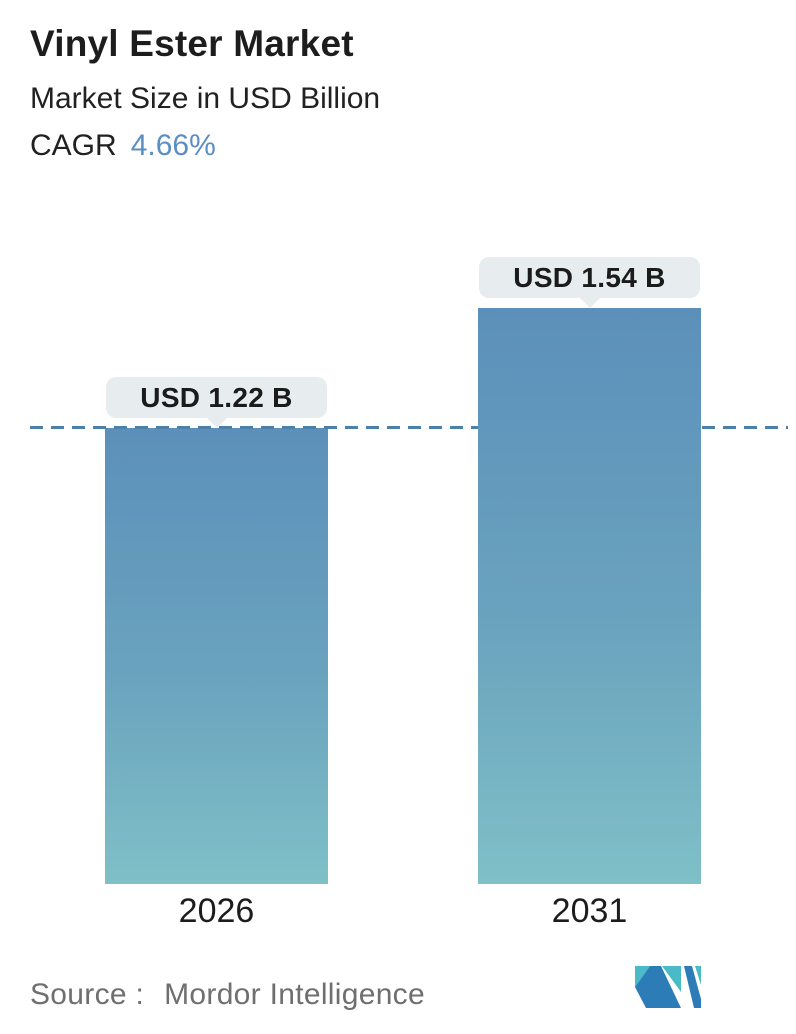  What do you see at coordinates (409, 427) in the screenshot?
I see `reference-line` at bounding box center [409, 427].